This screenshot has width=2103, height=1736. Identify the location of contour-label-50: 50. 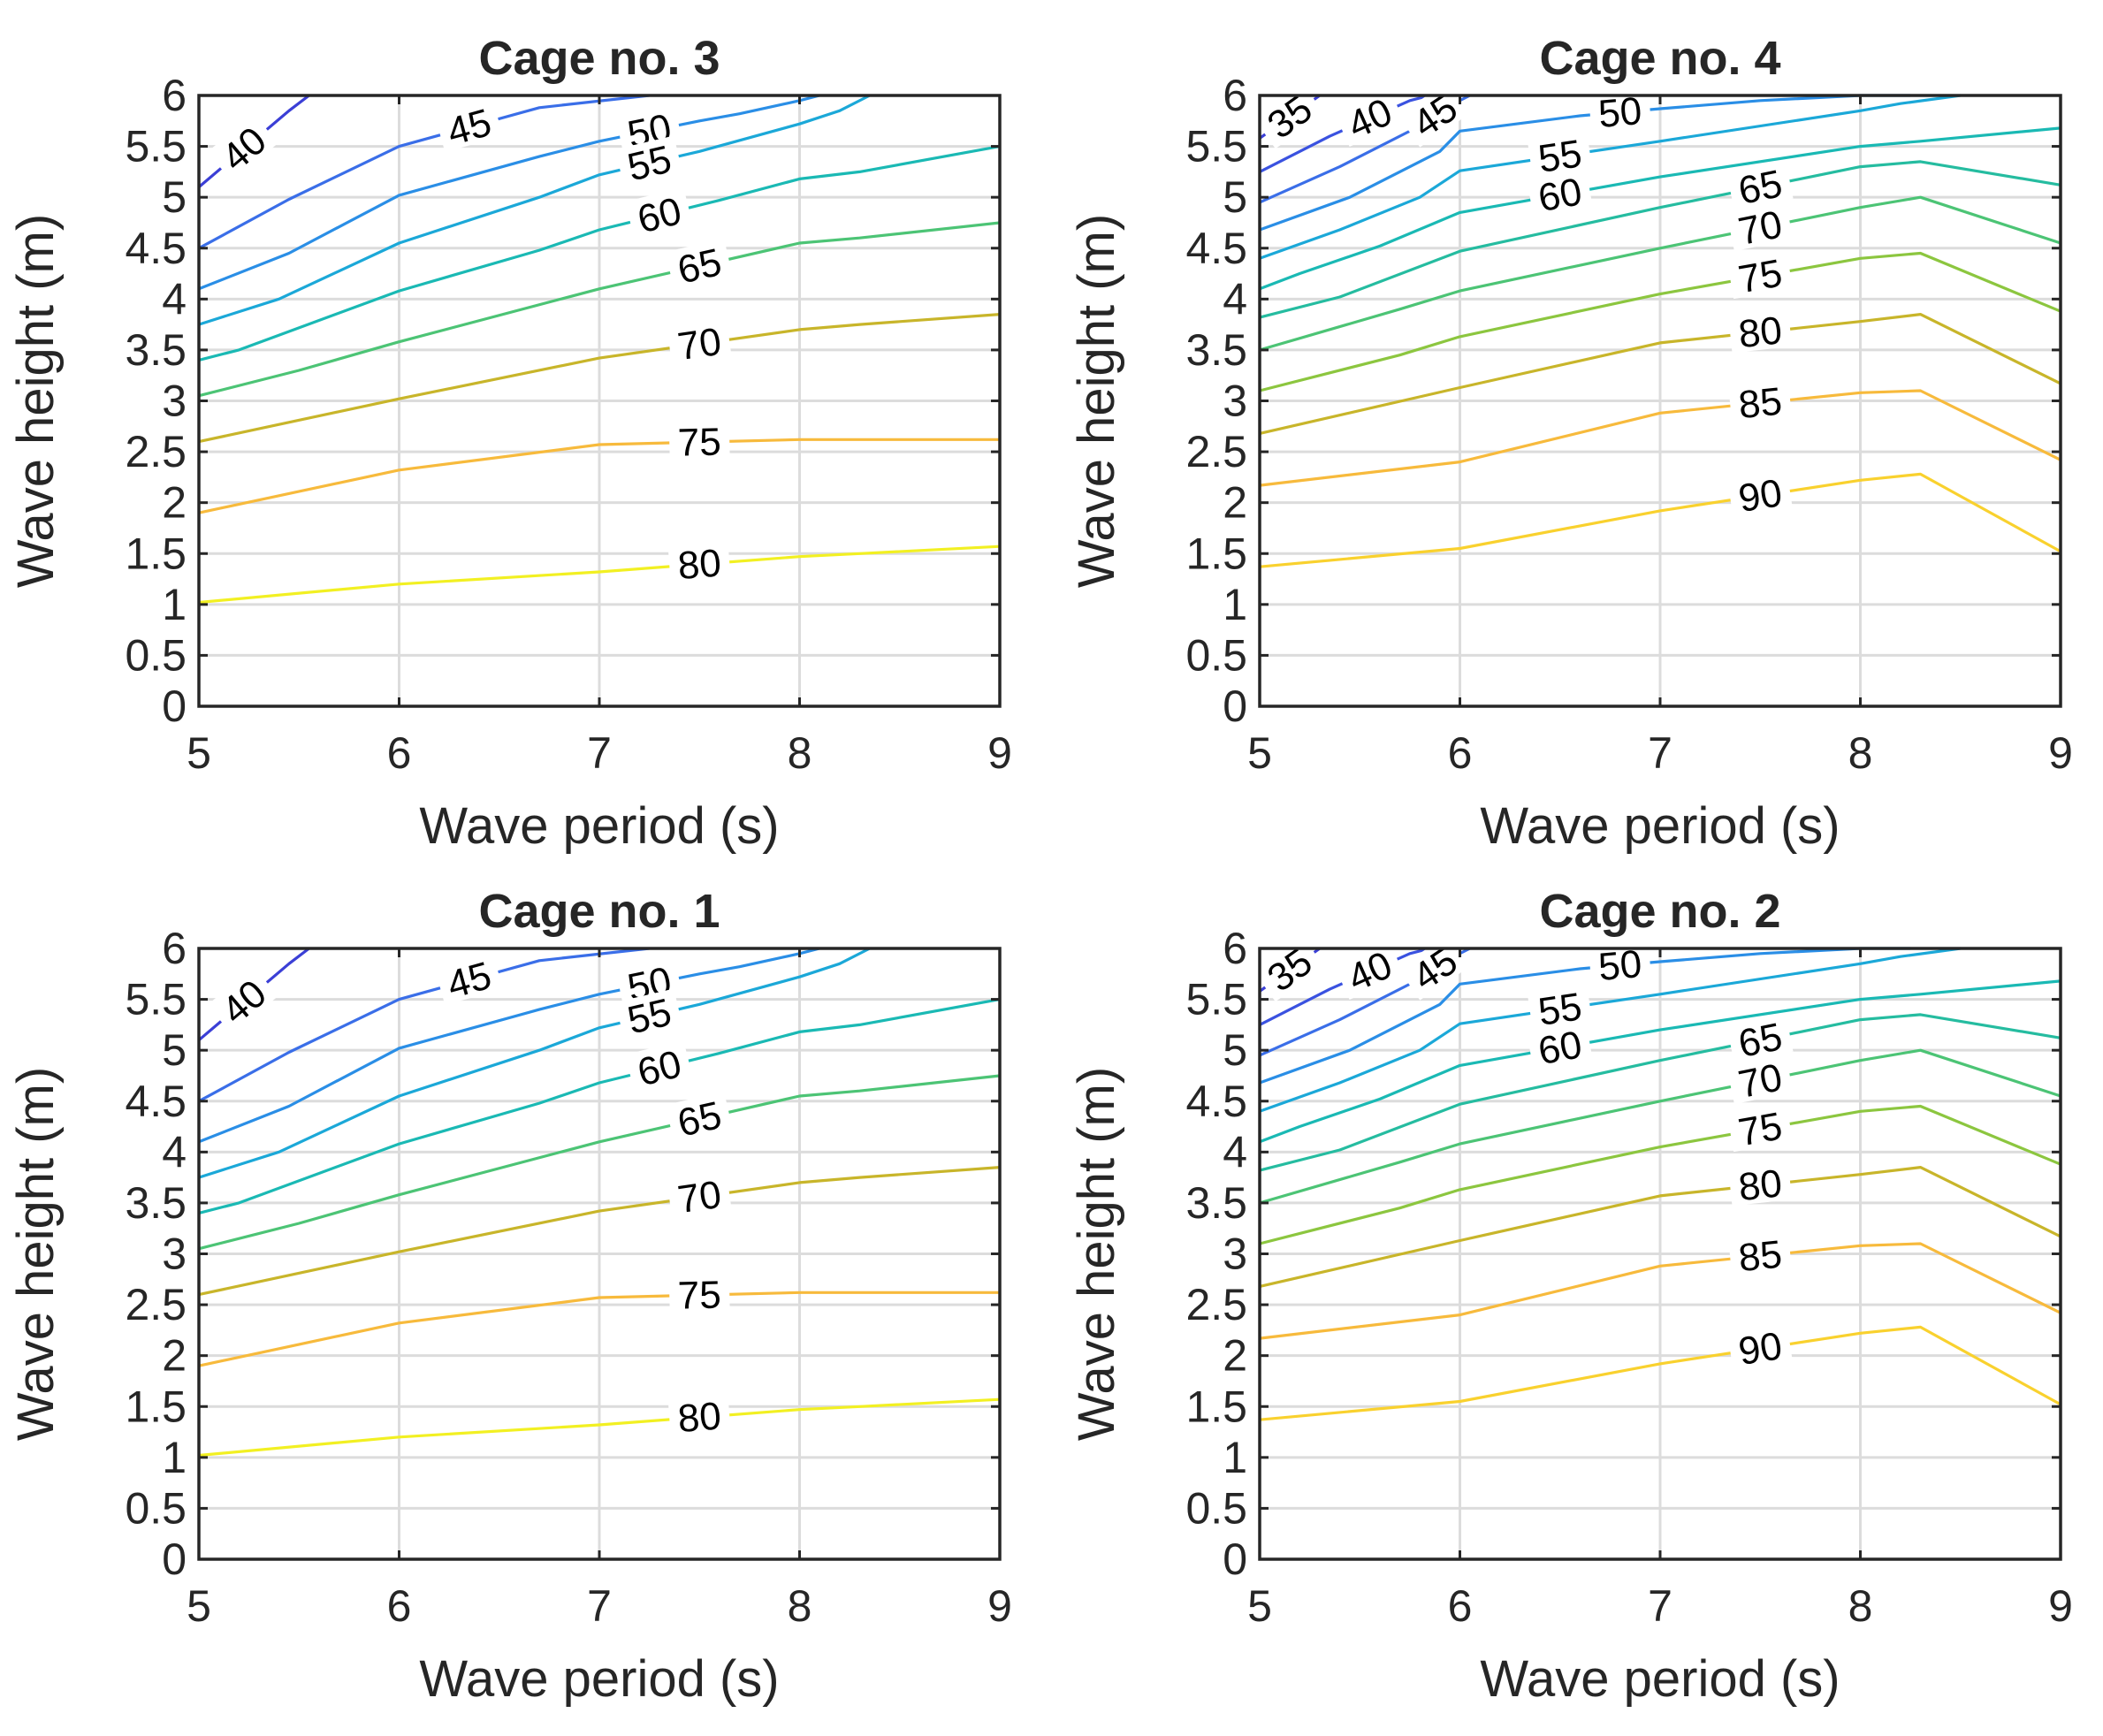
(1619, 112).